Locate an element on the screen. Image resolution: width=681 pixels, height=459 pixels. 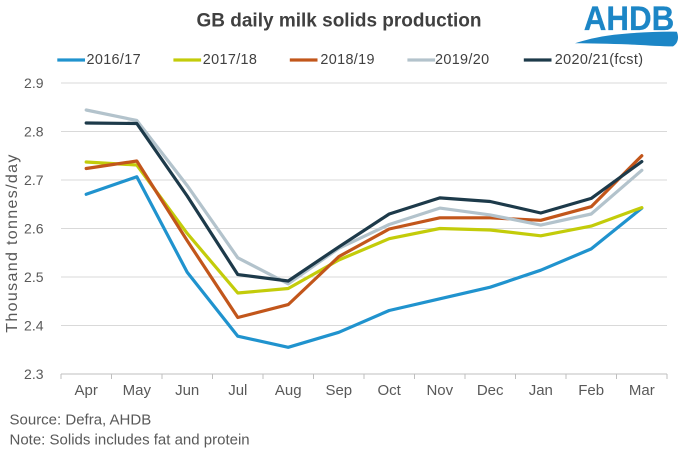
svg-text: Oct is located at coordinates (390, 390).